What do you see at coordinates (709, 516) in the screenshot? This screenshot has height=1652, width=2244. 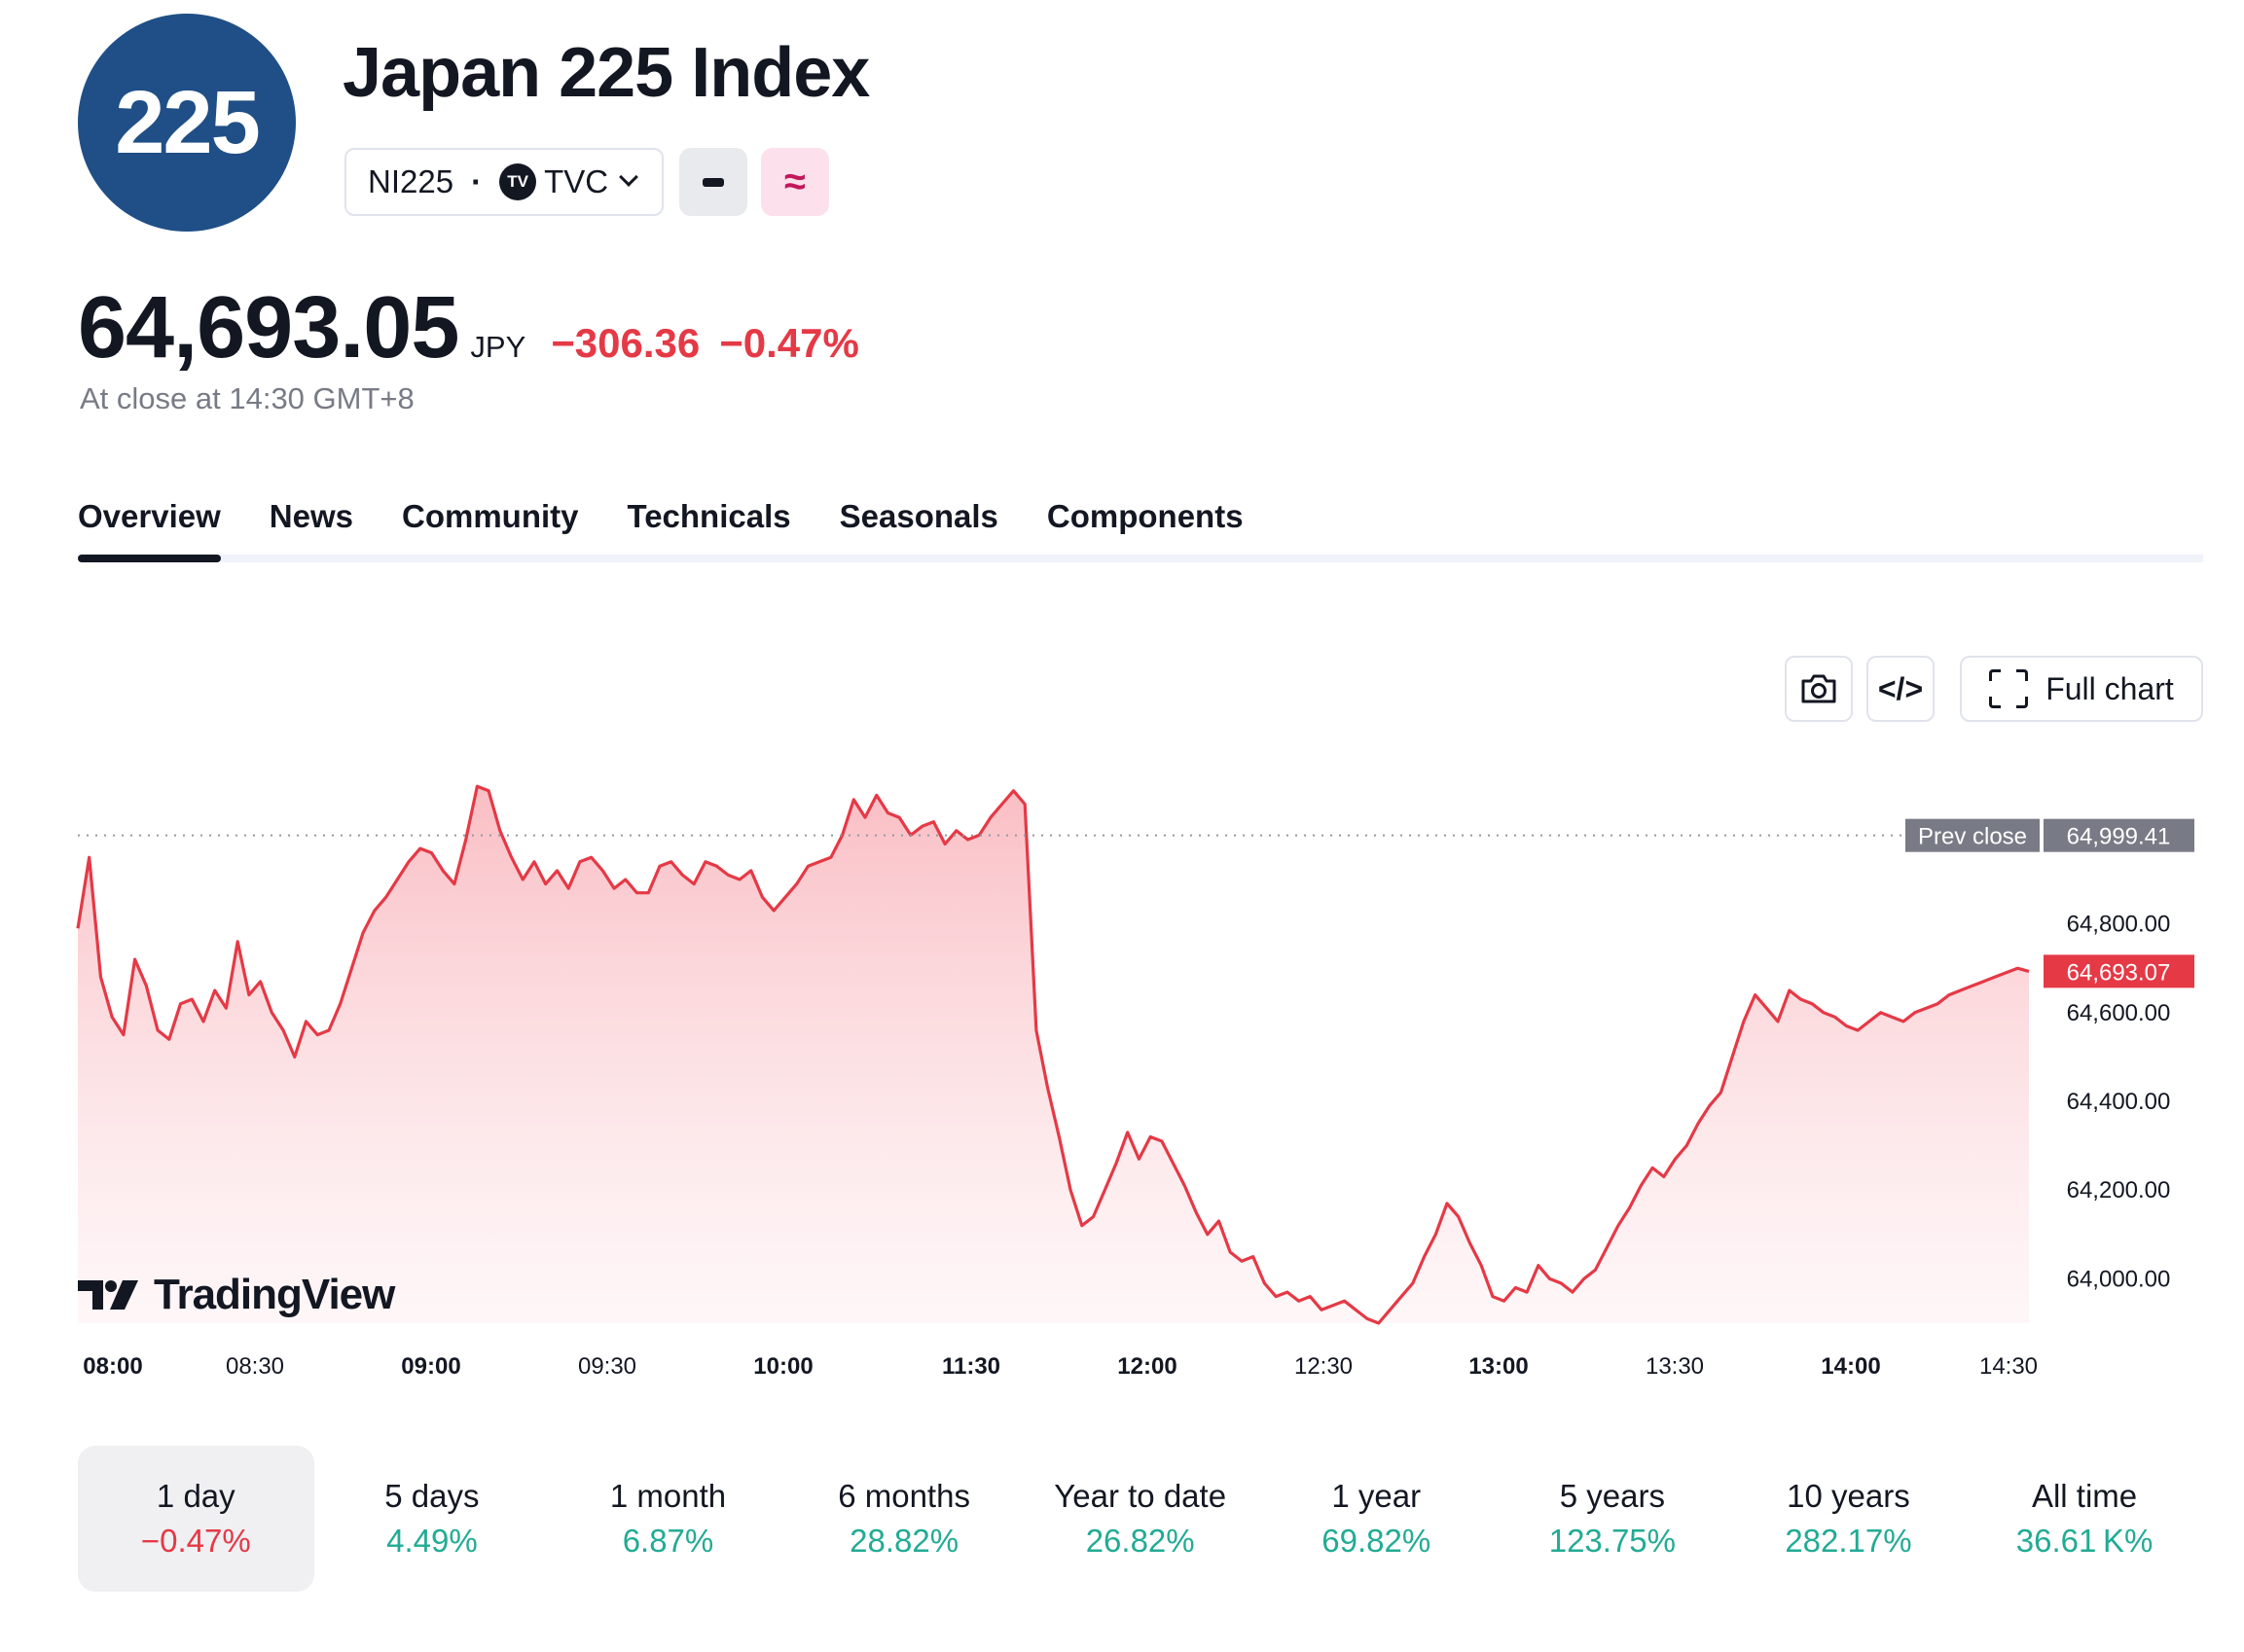 I see `tab-technicals: Technicals` at bounding box center [709, 516].